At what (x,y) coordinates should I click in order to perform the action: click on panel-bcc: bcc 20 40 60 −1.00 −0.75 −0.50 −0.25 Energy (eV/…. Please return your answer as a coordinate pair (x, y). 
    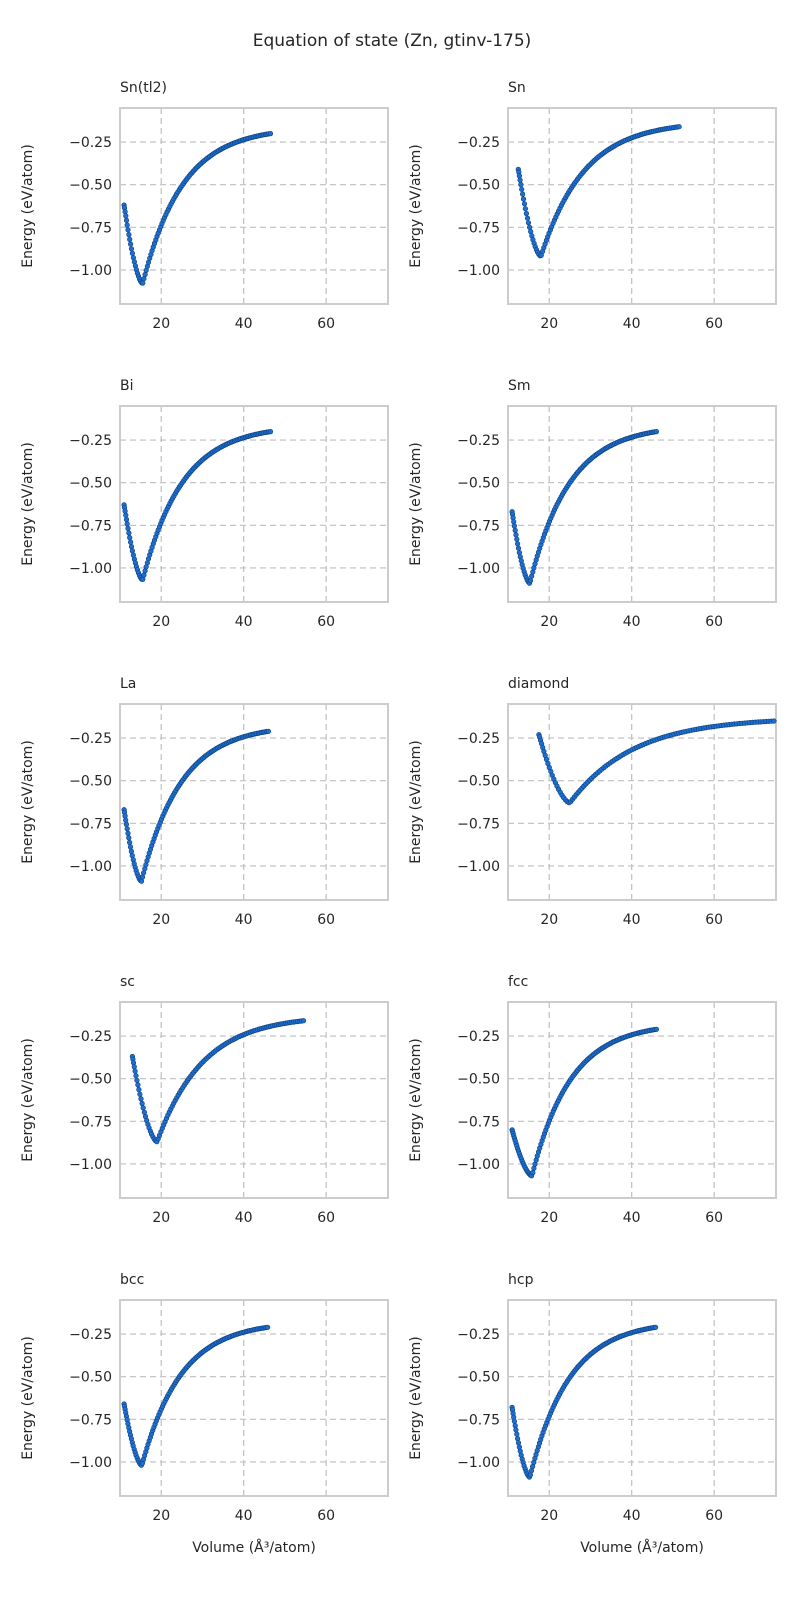
    Looking at the image, I should click on (204, 1414).